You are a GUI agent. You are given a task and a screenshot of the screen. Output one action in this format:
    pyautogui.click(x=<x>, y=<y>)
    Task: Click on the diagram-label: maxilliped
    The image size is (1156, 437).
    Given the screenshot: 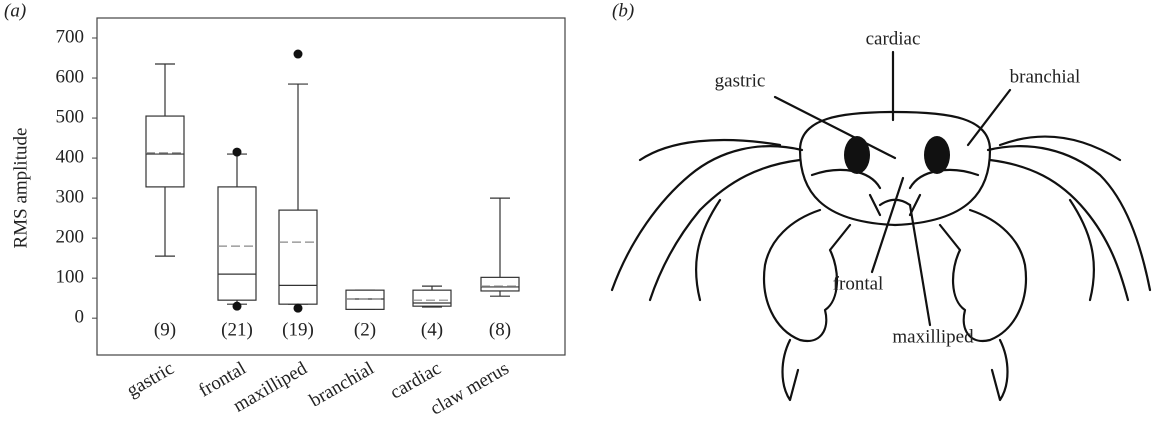 What is the action you would take?
    pyautogui.click(x=933, y=336)
    